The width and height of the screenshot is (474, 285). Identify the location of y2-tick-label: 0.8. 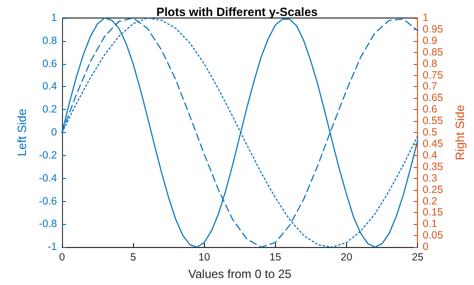
(430, 64).